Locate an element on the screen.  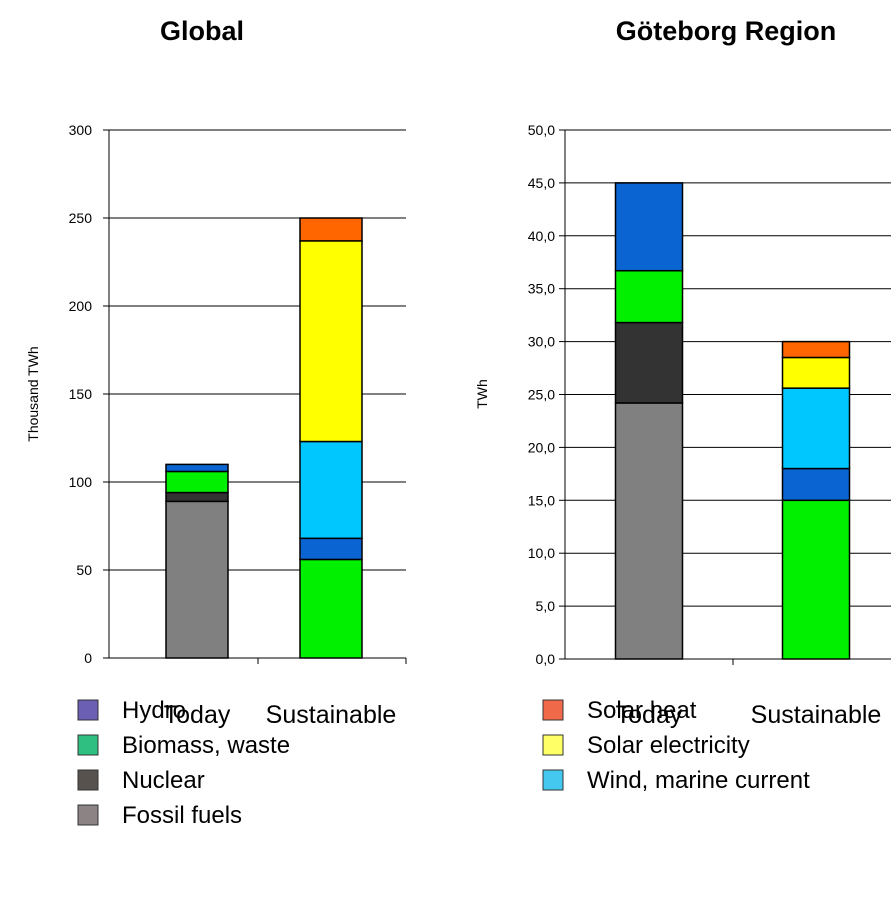
y-tick-label-goteborg: 30,0 is located at coordinates (541, 342).